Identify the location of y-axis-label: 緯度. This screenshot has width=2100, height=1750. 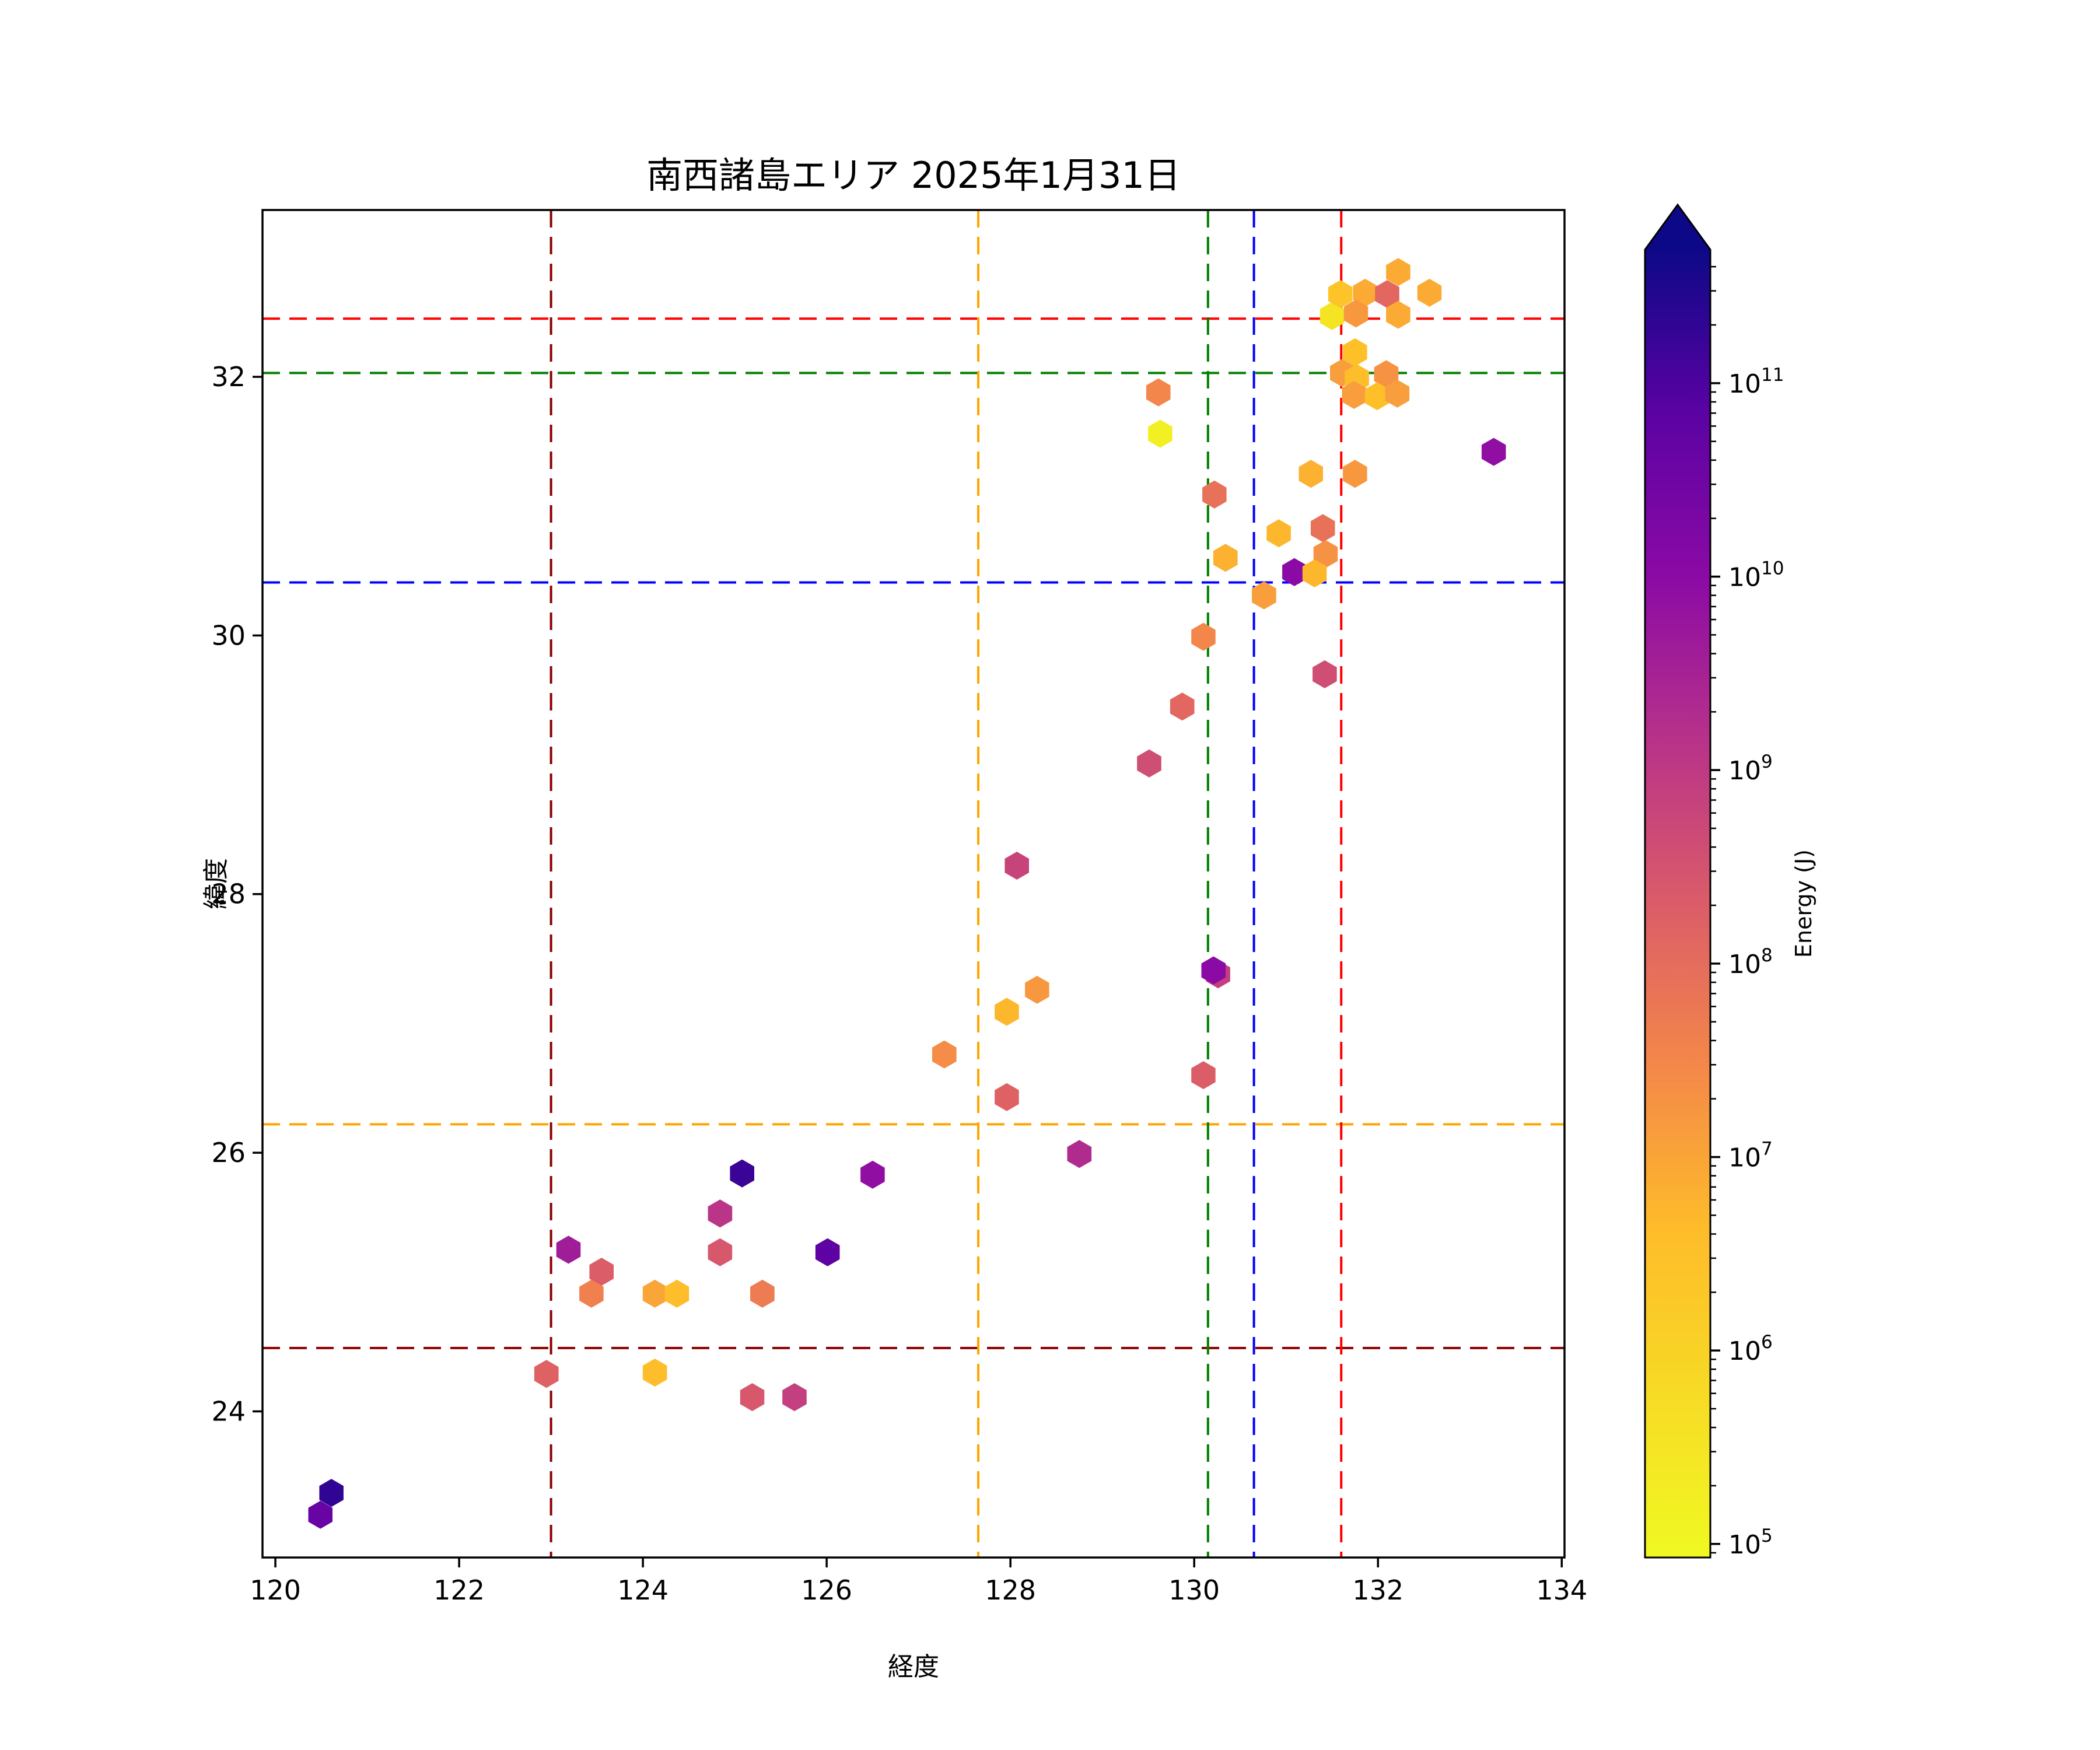
(216, 883).